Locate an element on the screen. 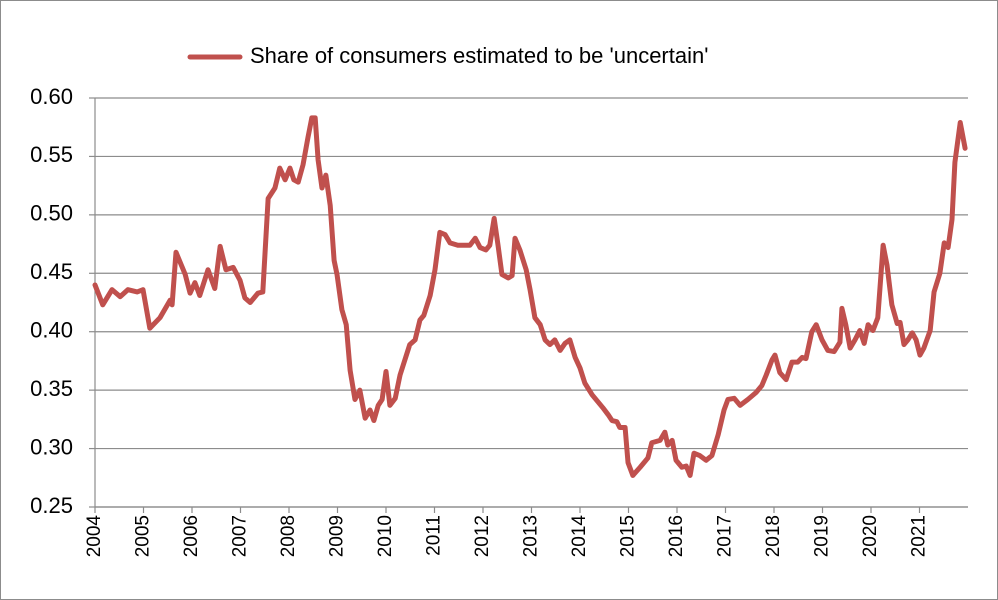  y-tick-label: 0.40 is located at coordinates (51, 330).